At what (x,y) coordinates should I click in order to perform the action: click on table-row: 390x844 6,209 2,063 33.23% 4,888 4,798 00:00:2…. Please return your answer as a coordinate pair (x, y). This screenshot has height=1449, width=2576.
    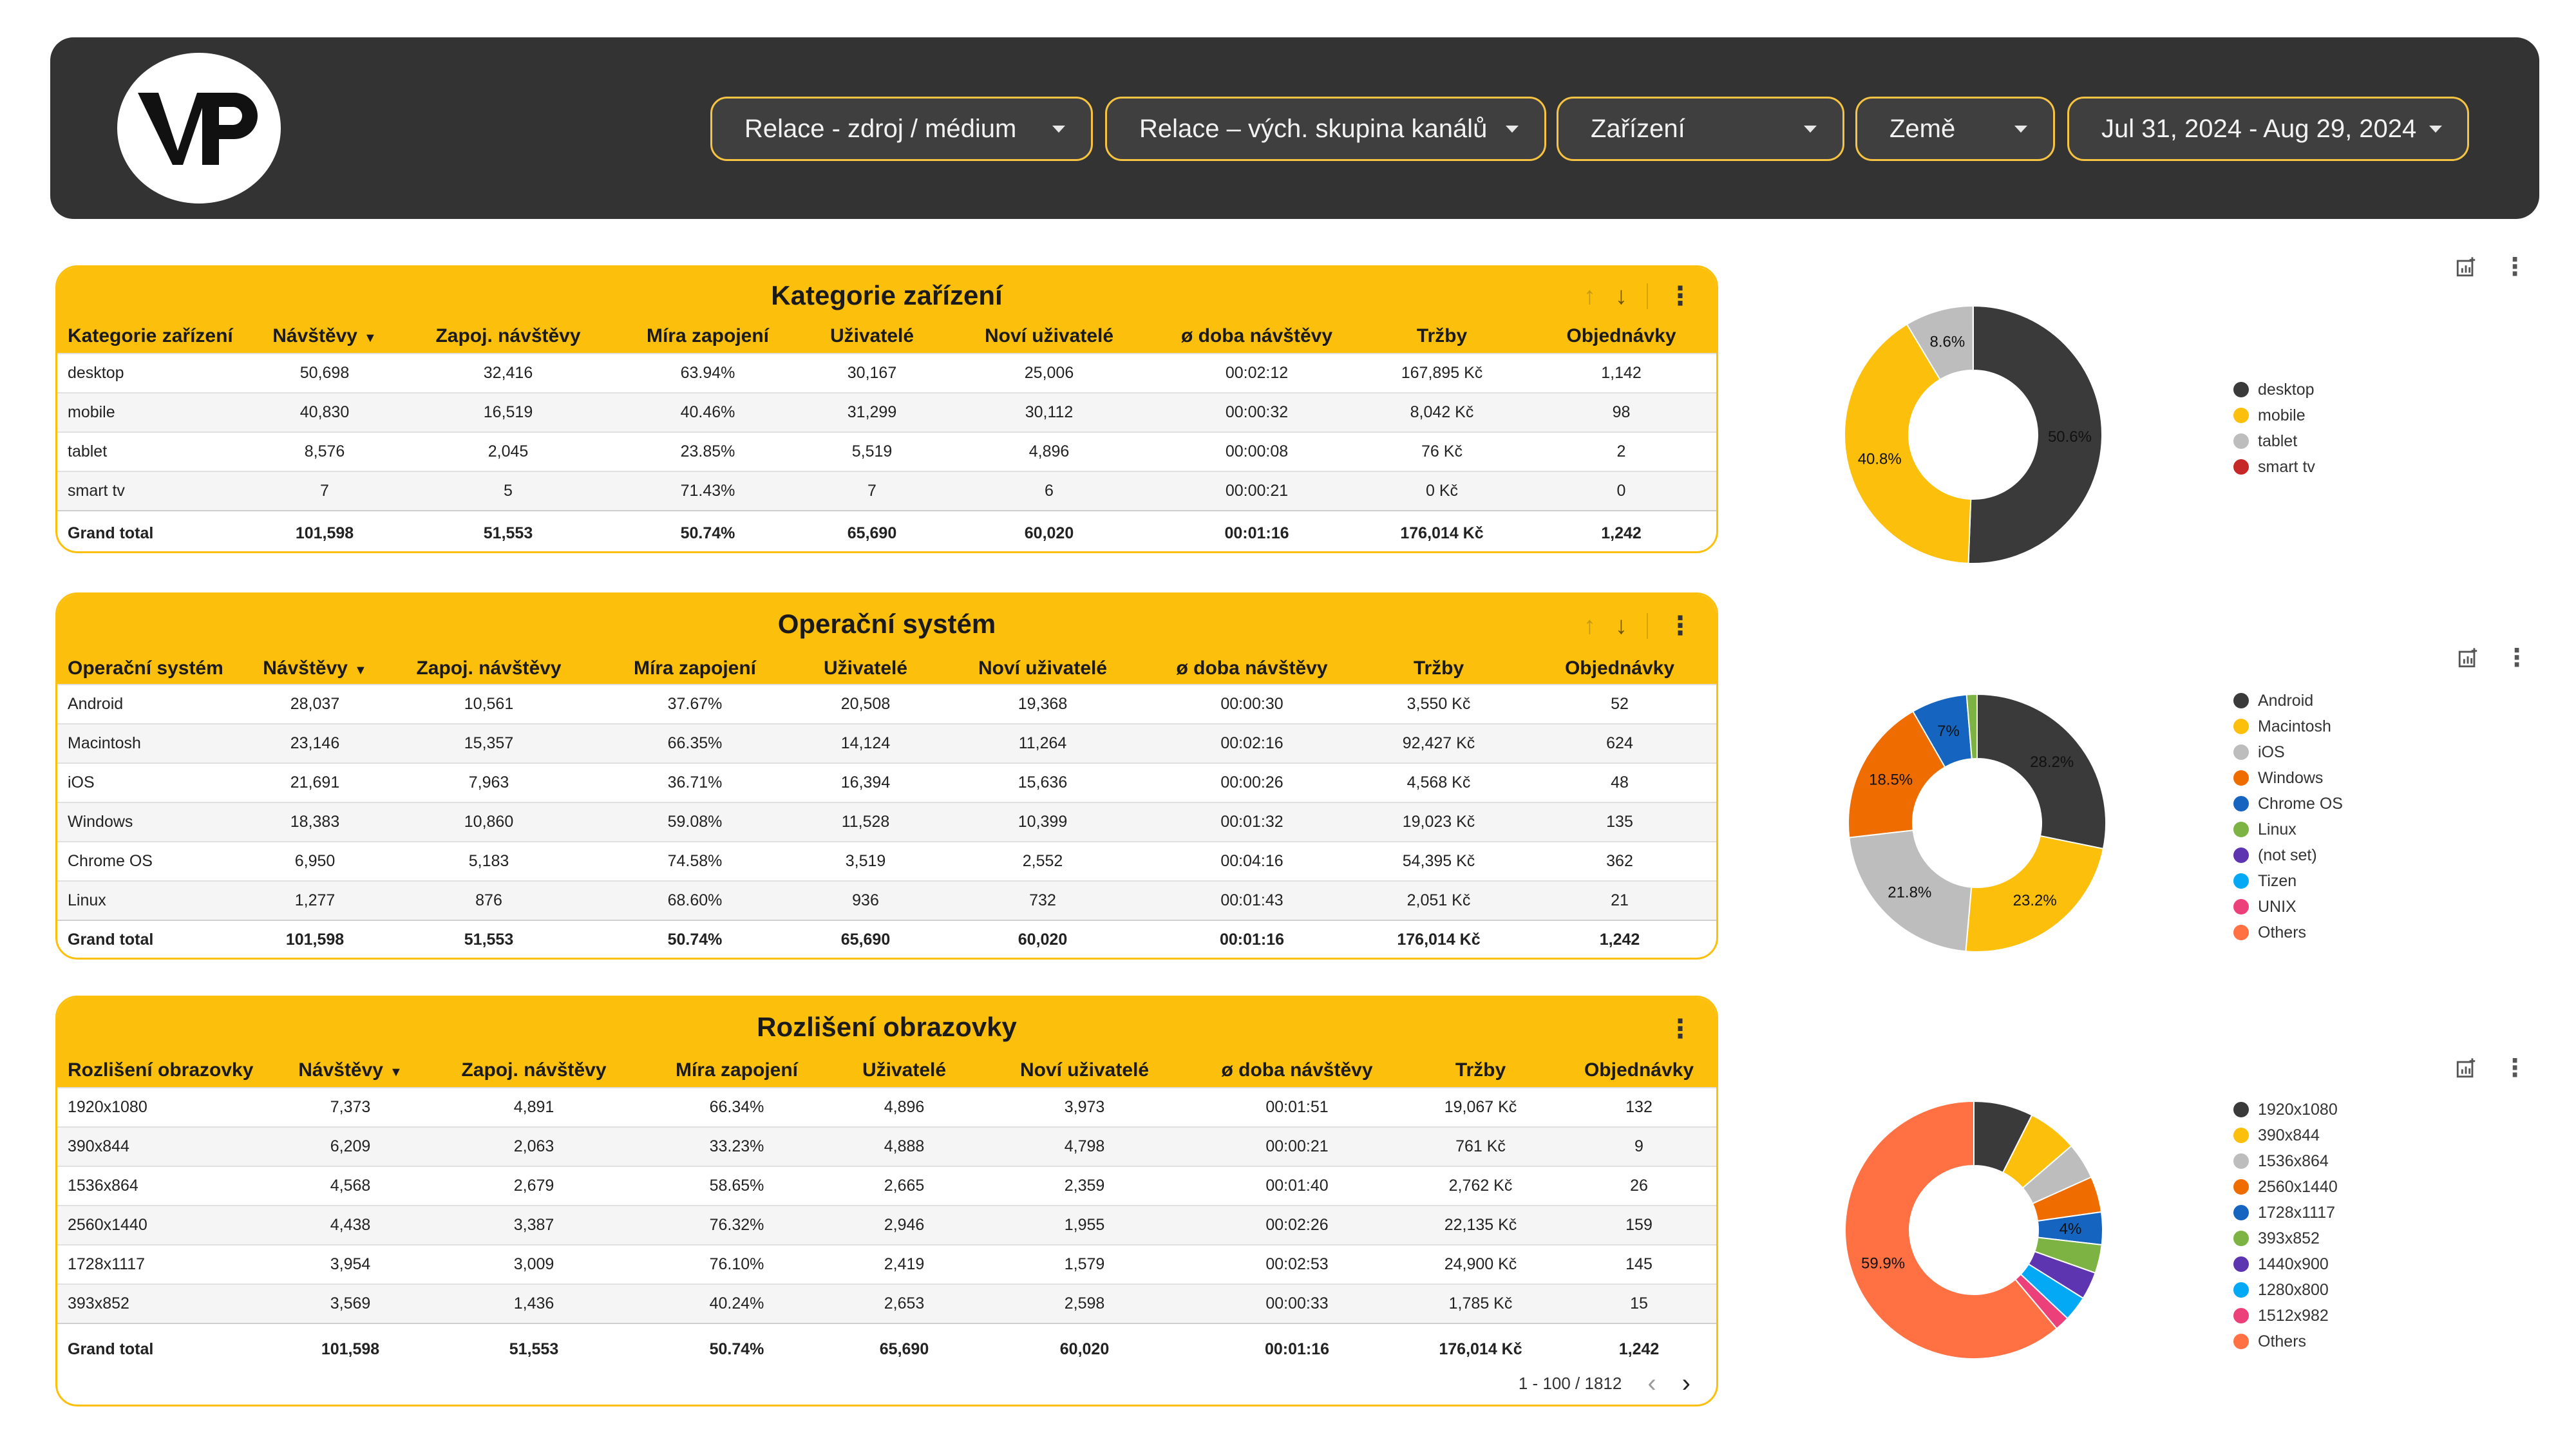
    Looking at the image, I should click on (886, 1146).